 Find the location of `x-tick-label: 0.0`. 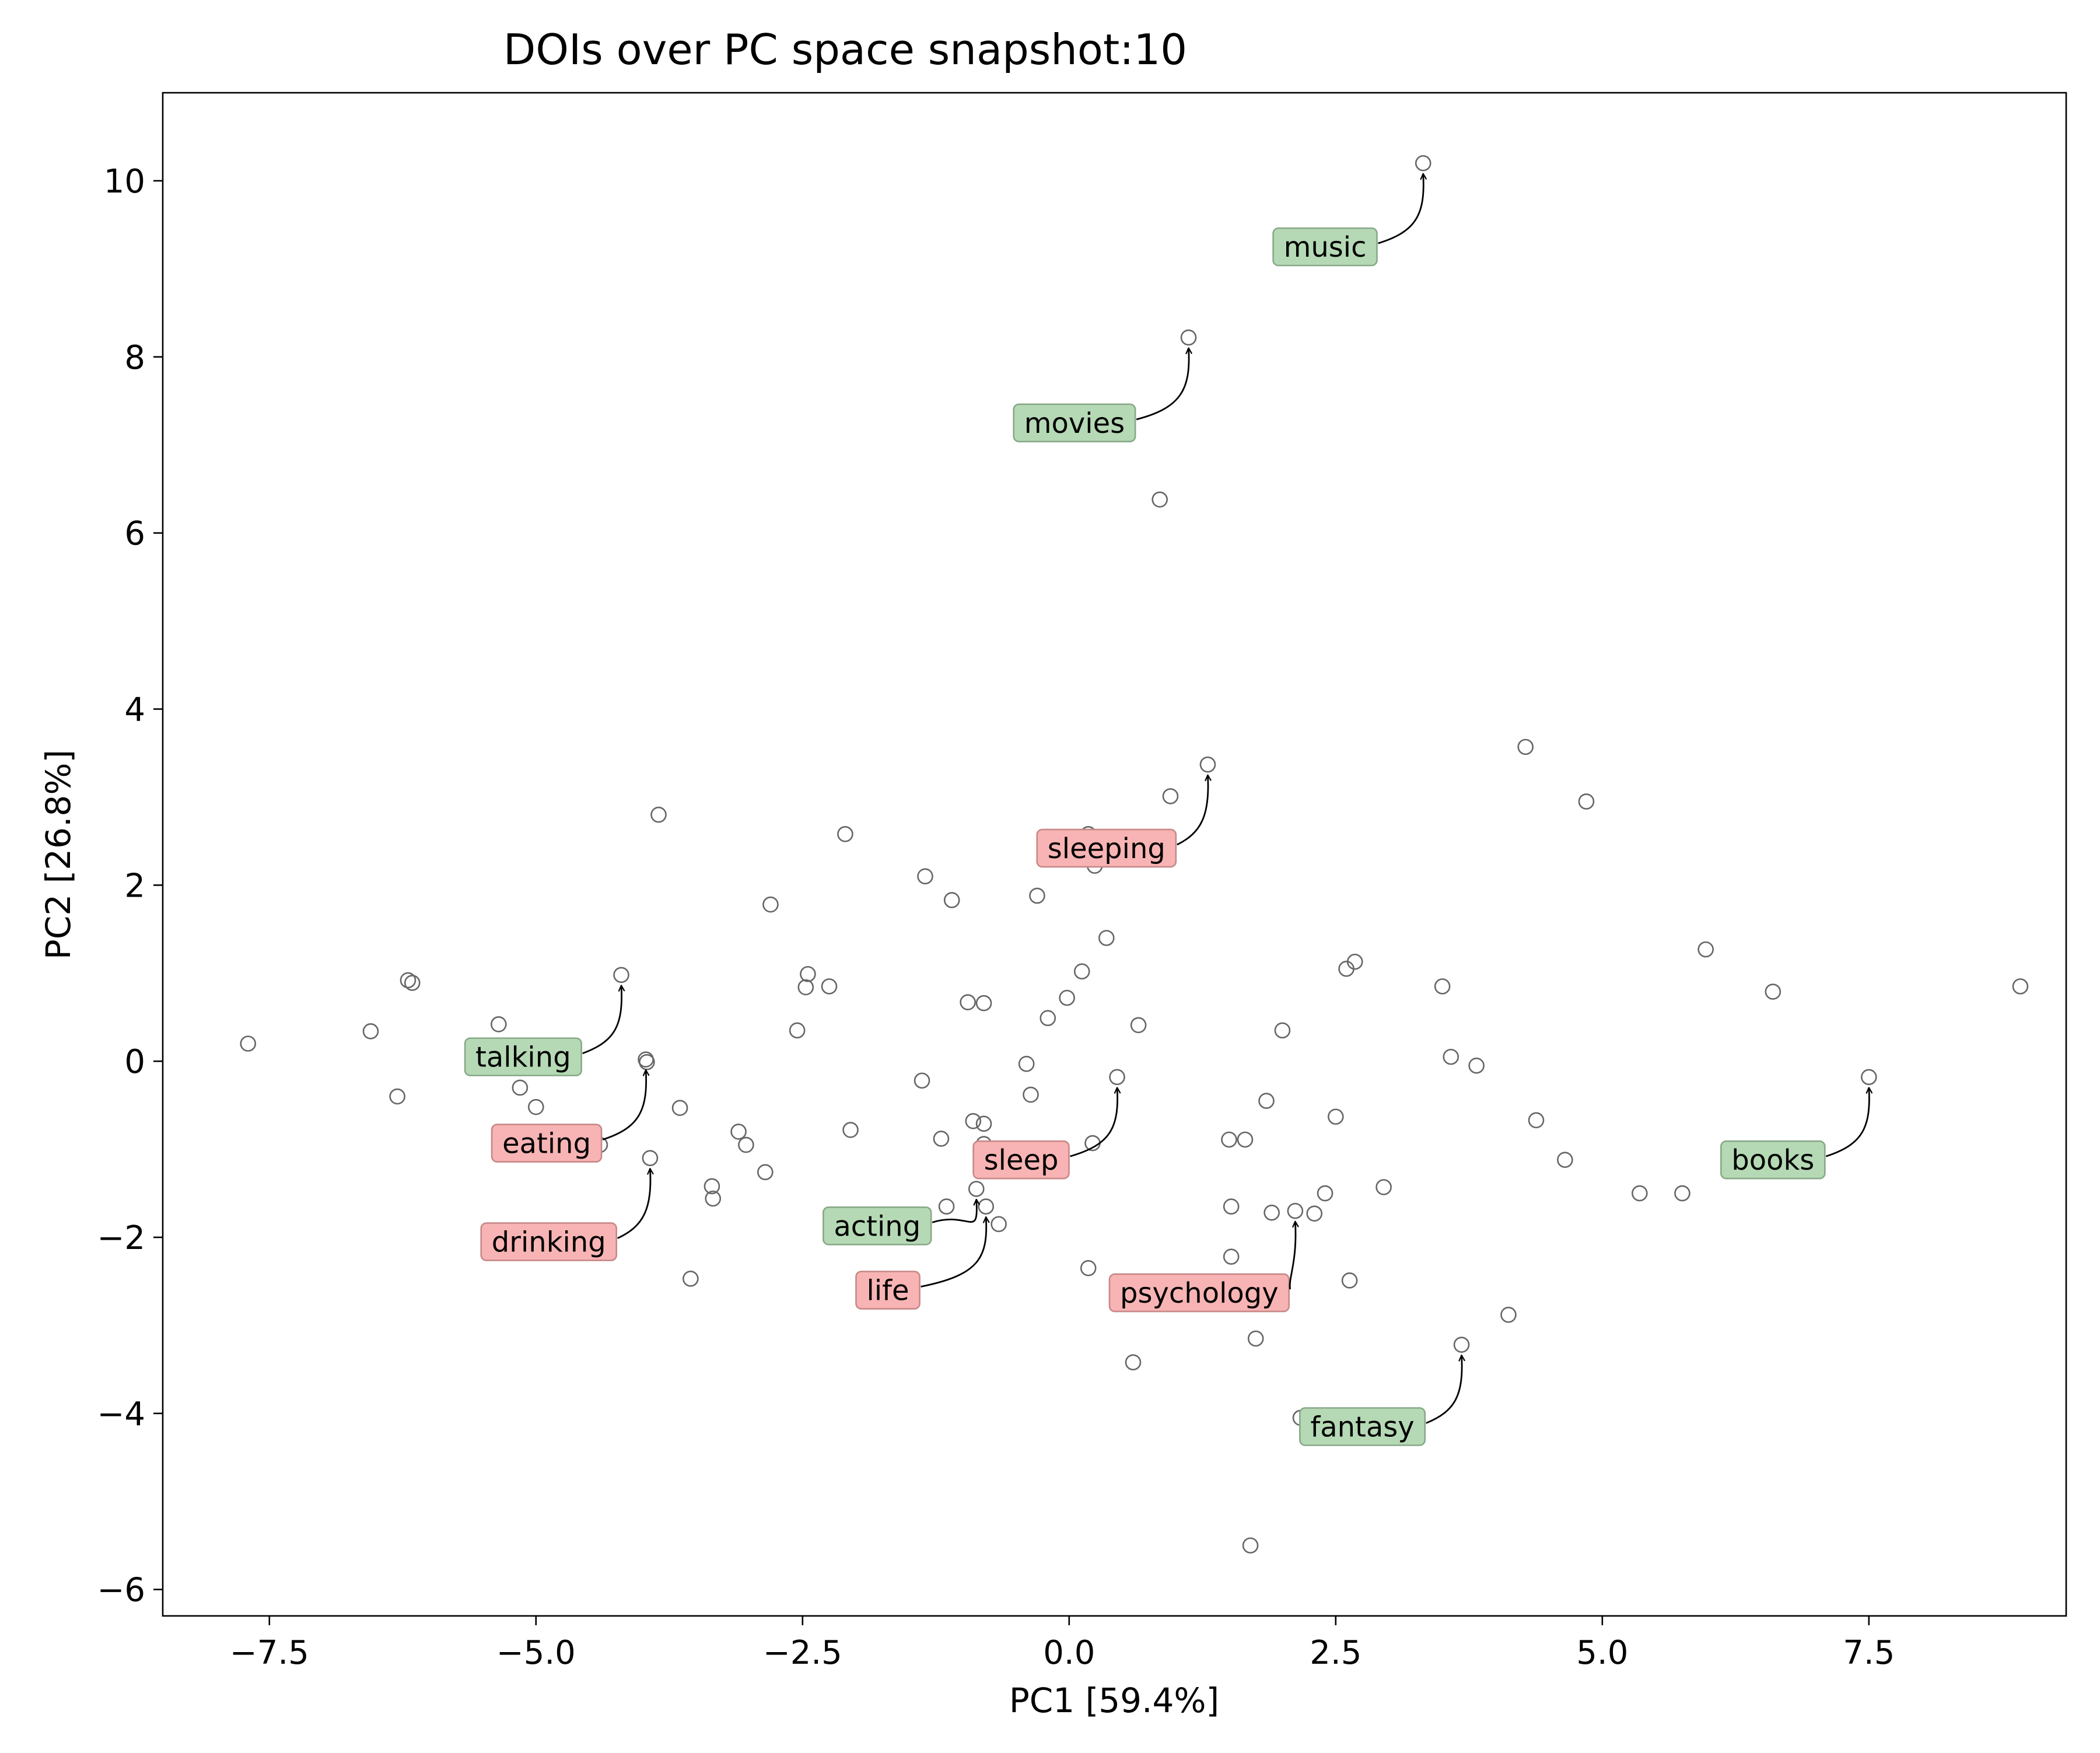

x-tick-label: 0.0 is located at coordinates (1069, 1653).